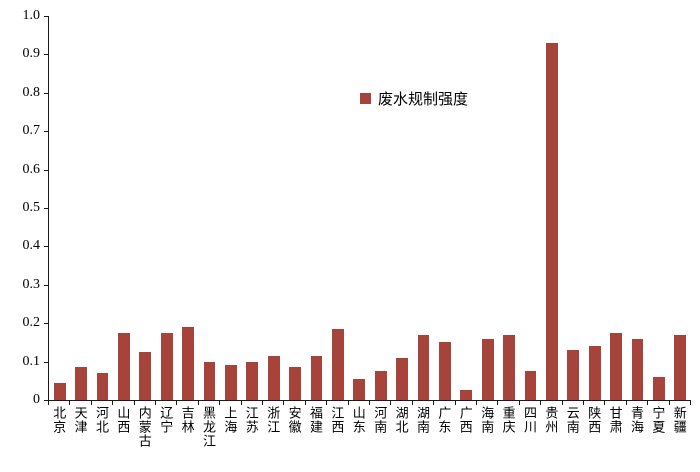  I want to click on x-tick-label: 黑龙江, so click(208, 427).